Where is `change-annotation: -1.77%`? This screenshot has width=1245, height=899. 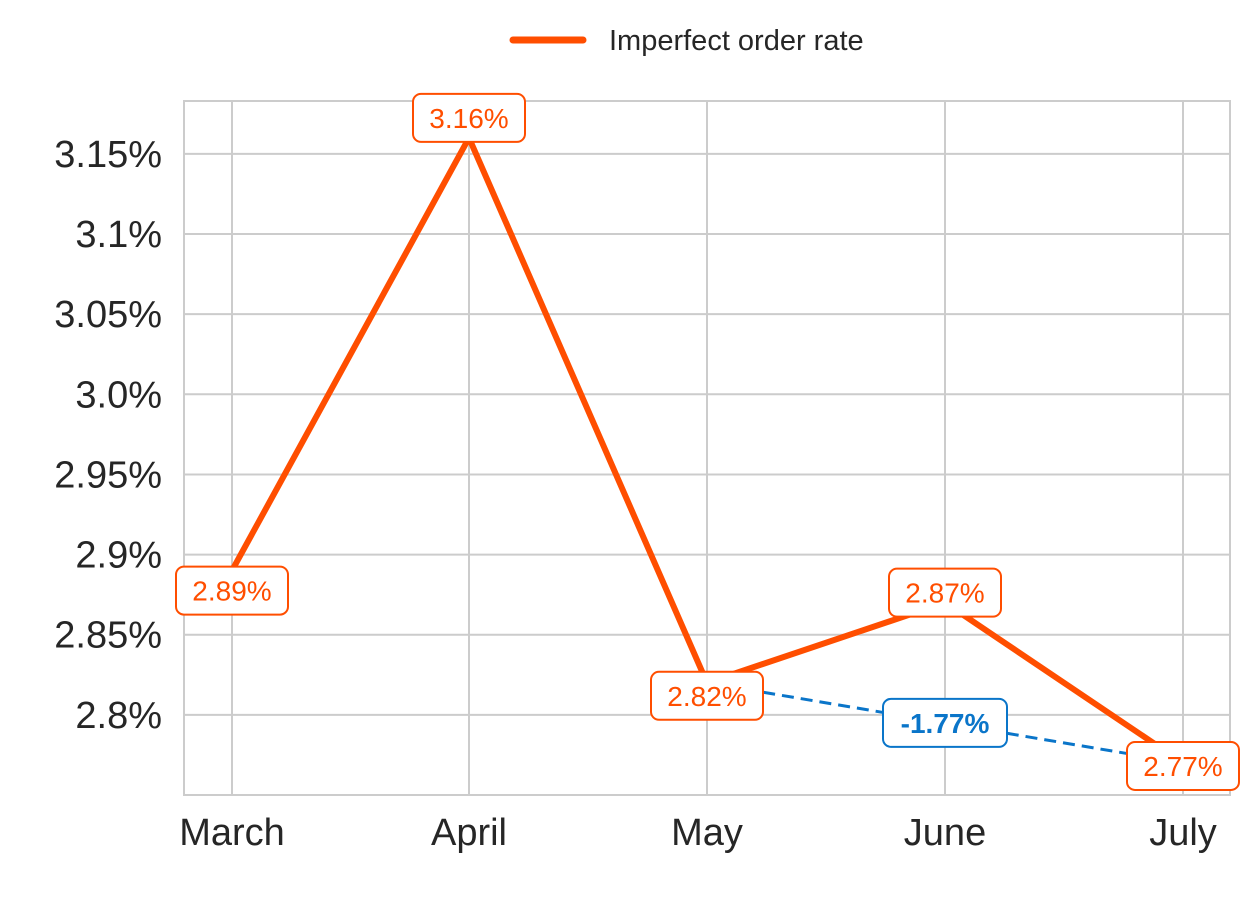
change-annotation: -1.77% is located at coordinates (945, 723).